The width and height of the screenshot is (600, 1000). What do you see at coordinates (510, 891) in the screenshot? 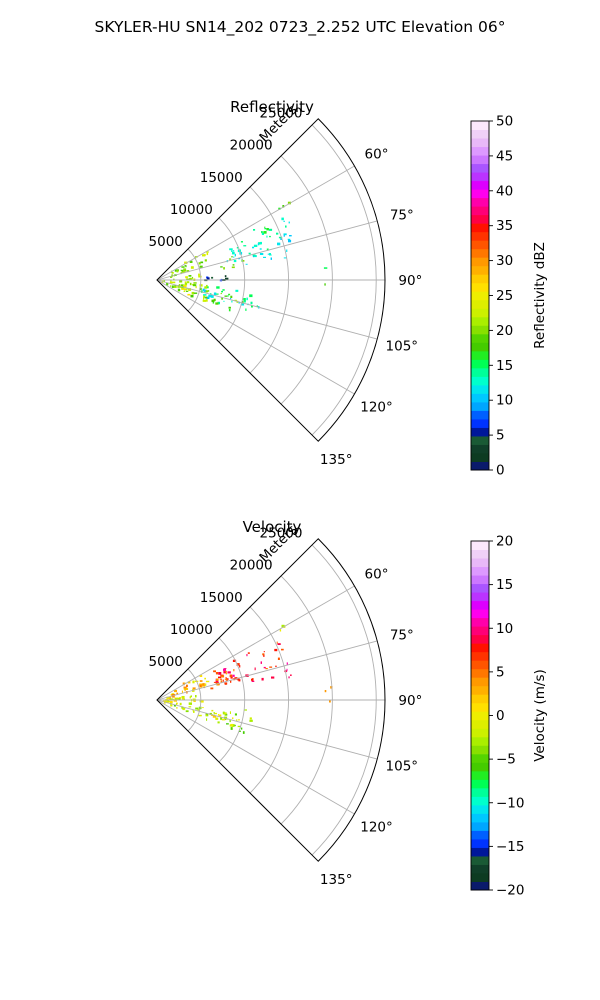
I see `colorbar-tick-label: −20` at bounding box center [510, 891].